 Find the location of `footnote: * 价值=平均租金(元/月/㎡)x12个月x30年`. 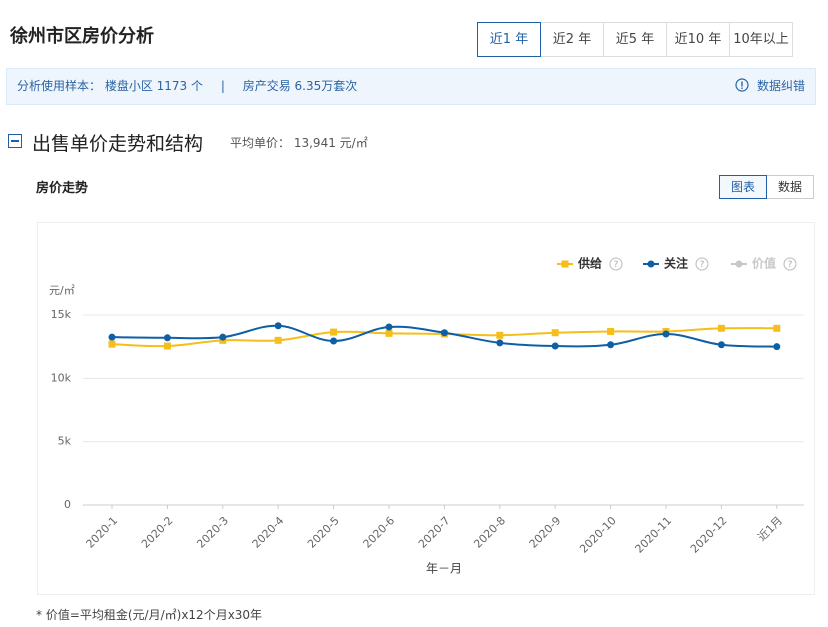

footnote: * 价值=平均租金(元/月/㎡)x12个月x30年 is located at coordinates (149, 615).